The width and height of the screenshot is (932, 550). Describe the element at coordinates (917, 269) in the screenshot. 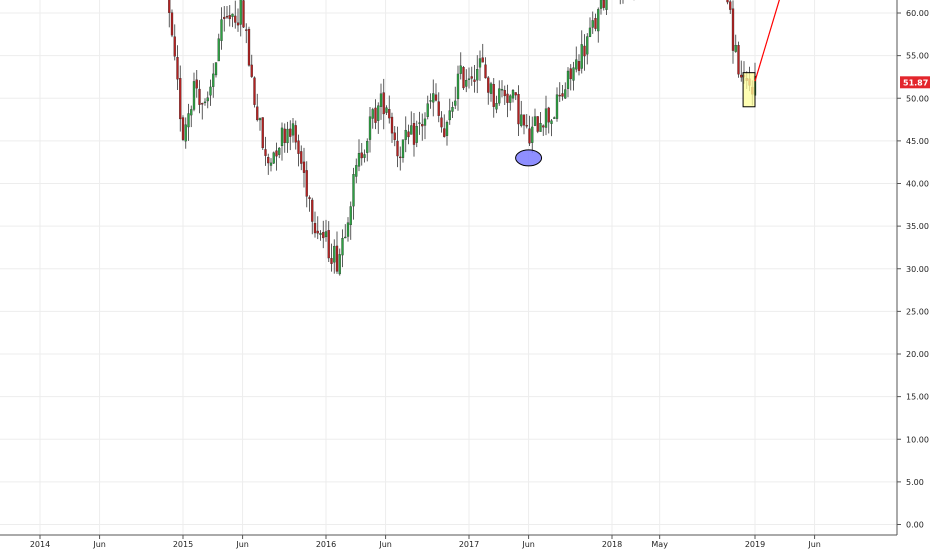

I see `y-tick-label: 30.00` at that location.